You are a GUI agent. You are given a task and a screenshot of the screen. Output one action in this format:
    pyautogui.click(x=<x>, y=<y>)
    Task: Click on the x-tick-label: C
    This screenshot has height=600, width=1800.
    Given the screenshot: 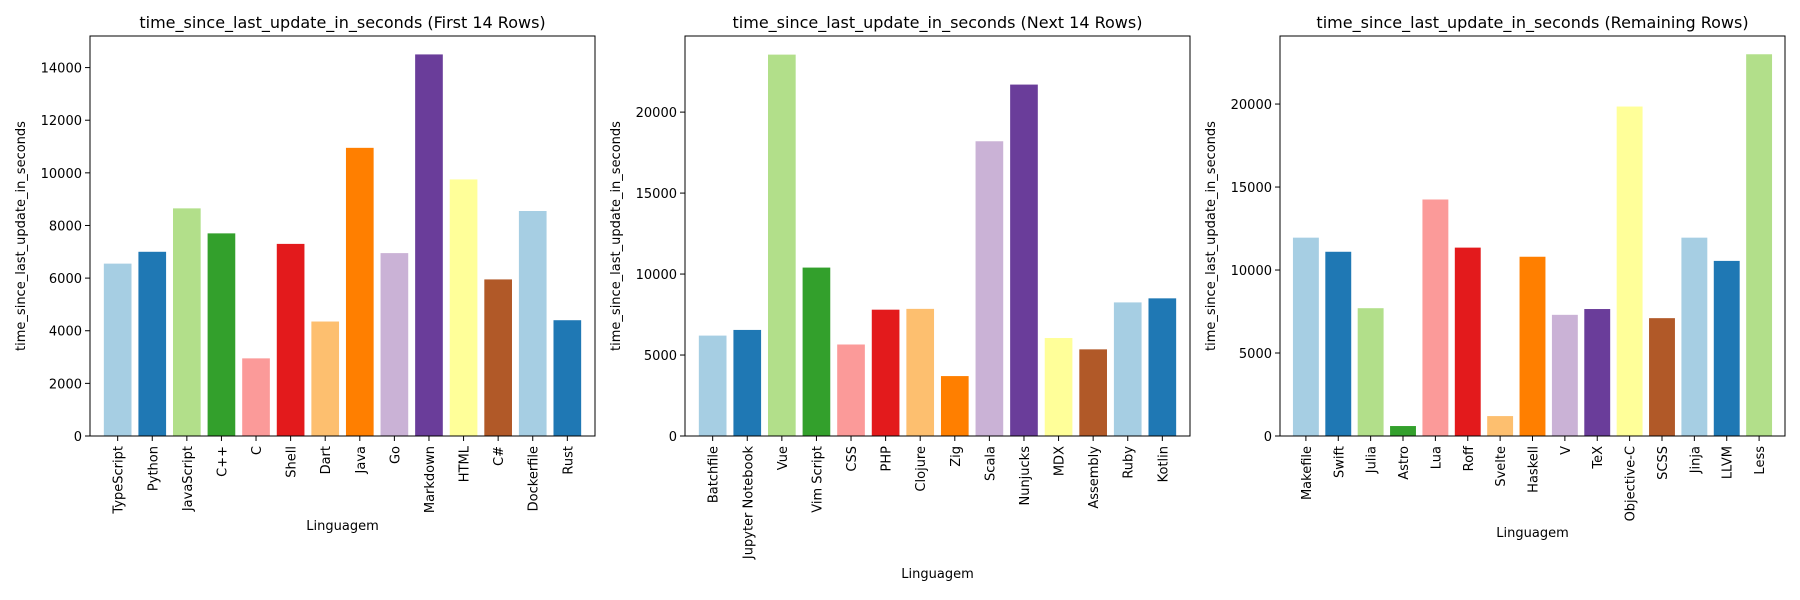 What is the action you would take?
    pyautogui.click(x=257, y=450)
    